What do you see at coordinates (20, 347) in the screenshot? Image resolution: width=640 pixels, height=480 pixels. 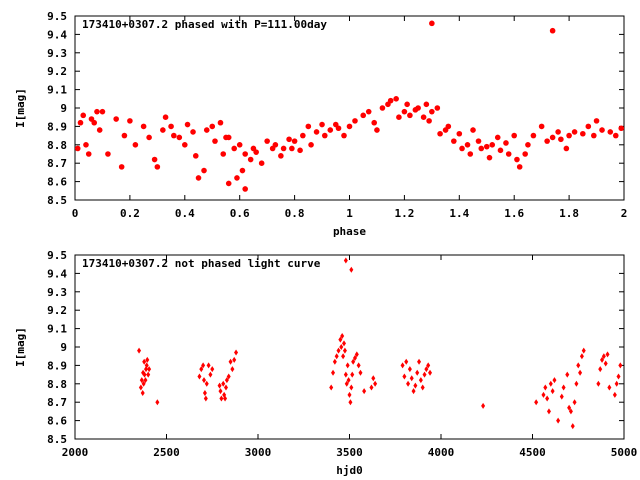 I see `unphased-y-axis-label: I[mag]` at bounding box center [20, 347].